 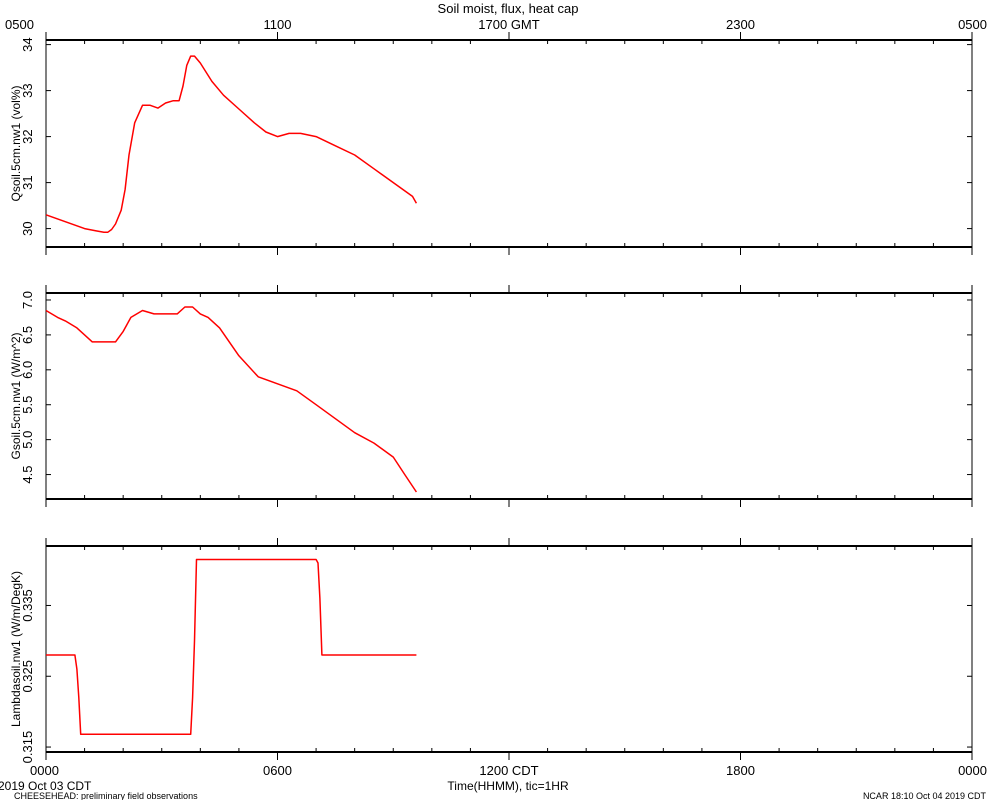 I want to click on footer-date: 2019 Oct 03 CDT, so click(x=46, y=786).